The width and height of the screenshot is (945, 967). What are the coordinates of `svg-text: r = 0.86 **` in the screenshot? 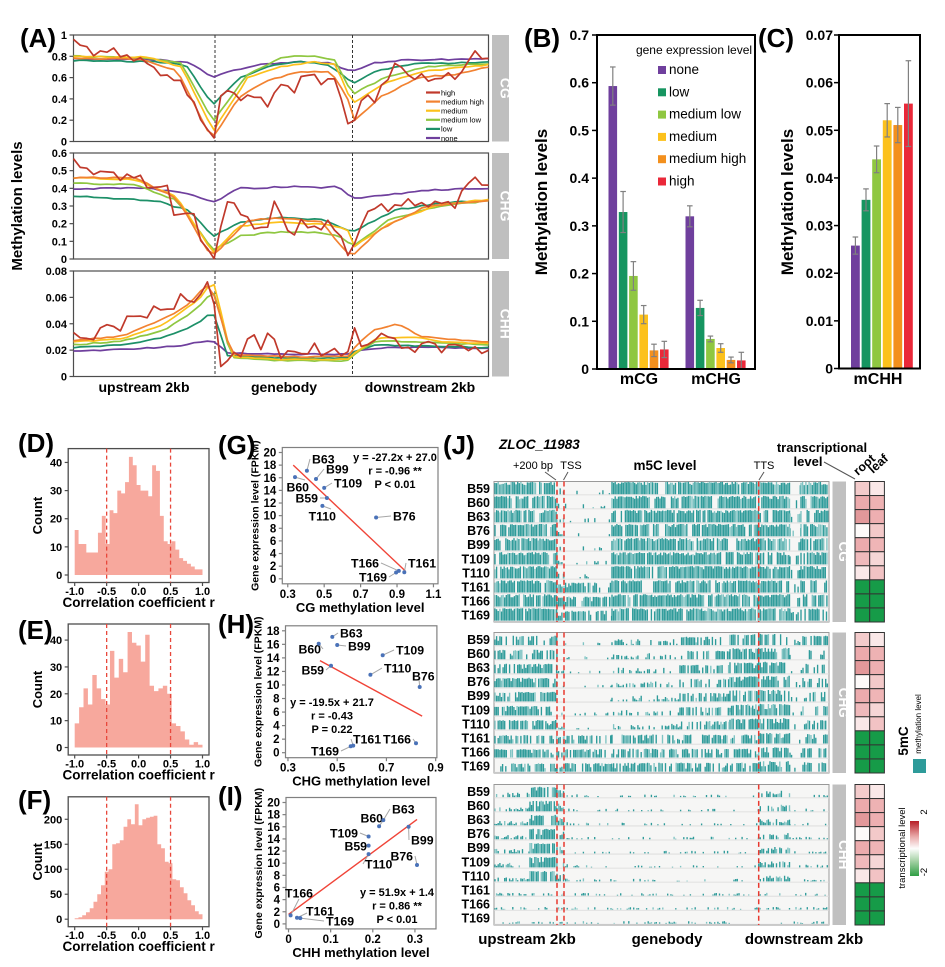 It's located at (397, 907).